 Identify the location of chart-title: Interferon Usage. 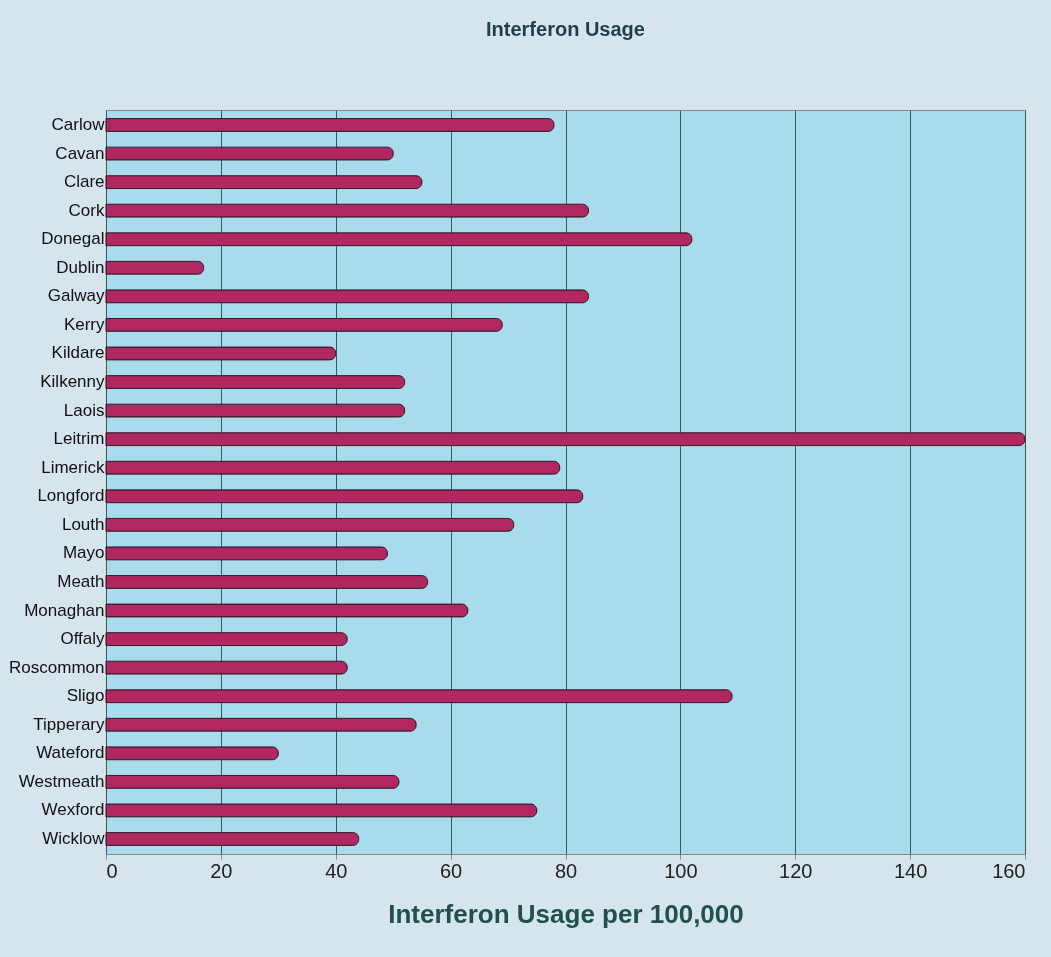
(565, 29).